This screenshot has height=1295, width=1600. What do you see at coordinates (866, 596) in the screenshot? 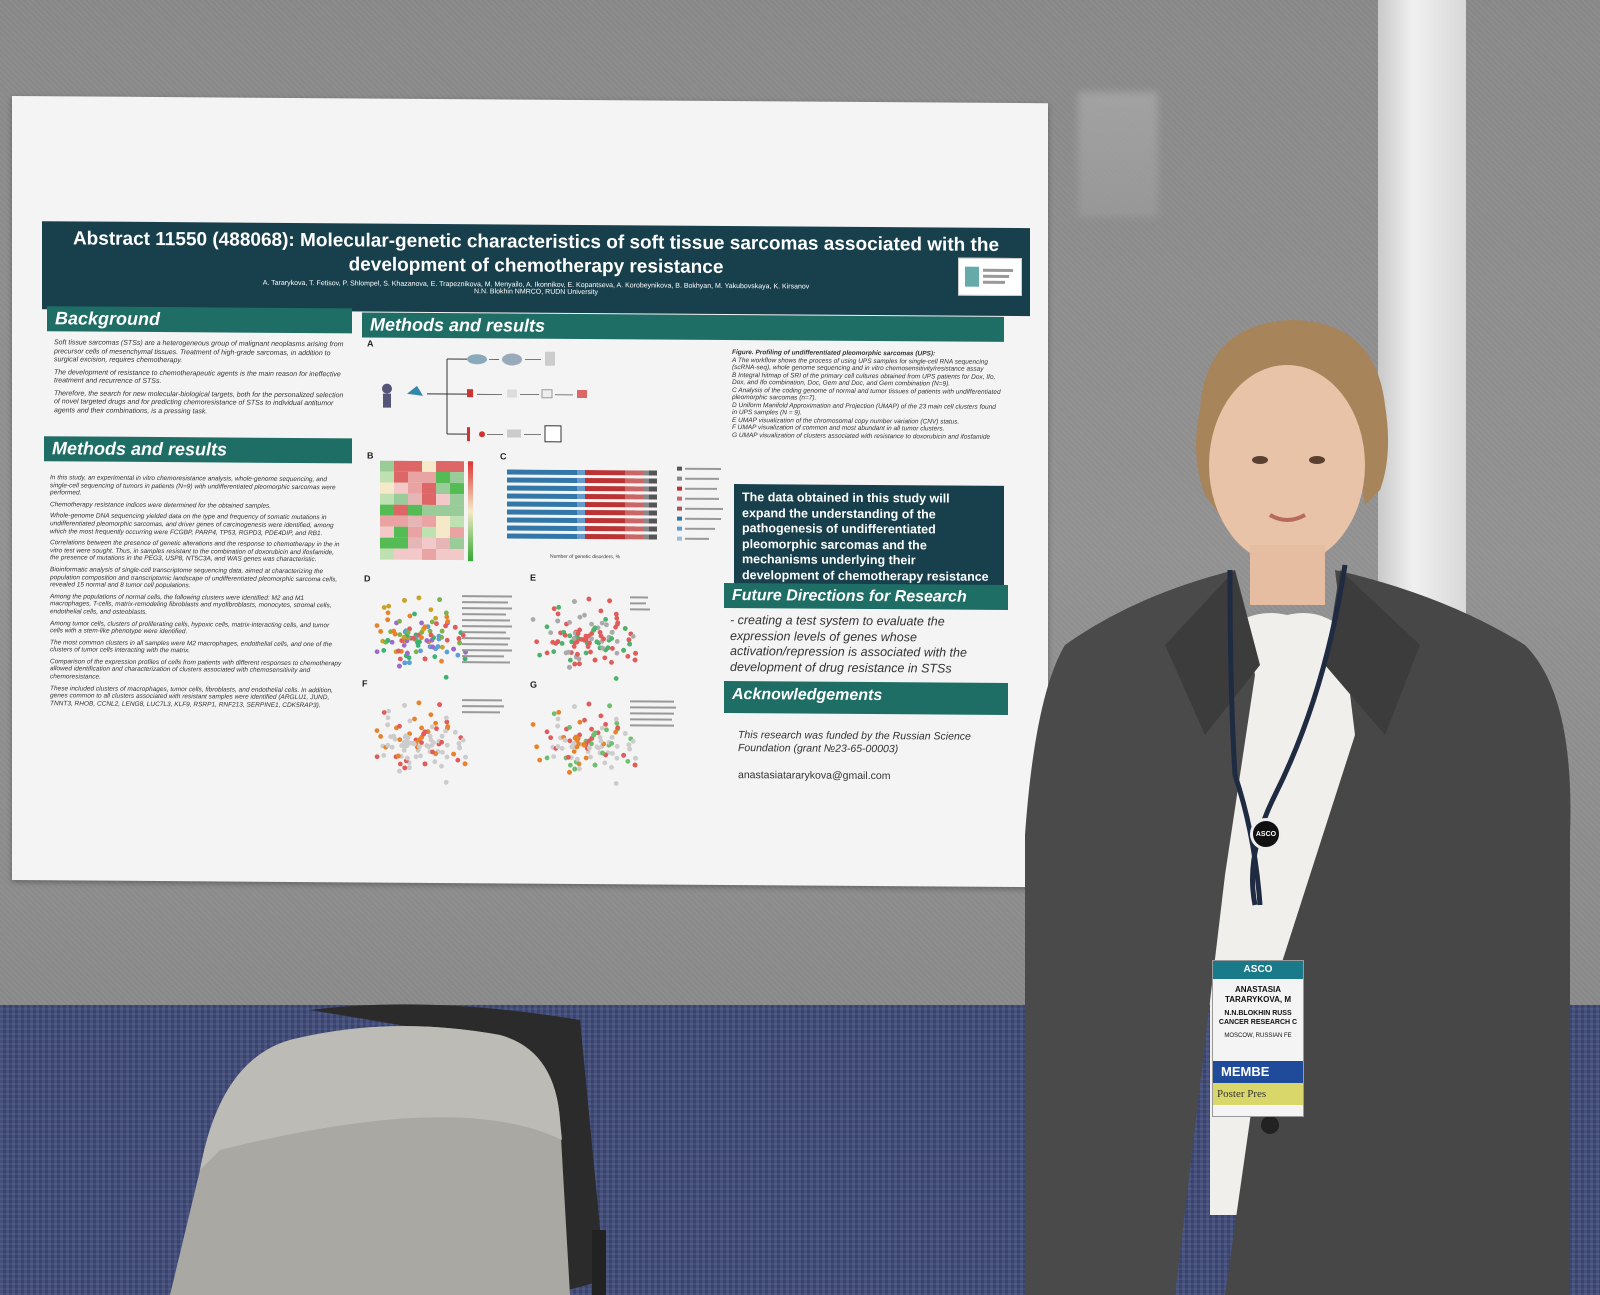
I see `future-heading: Future Directions for Research` at bounding box center [866, 596].